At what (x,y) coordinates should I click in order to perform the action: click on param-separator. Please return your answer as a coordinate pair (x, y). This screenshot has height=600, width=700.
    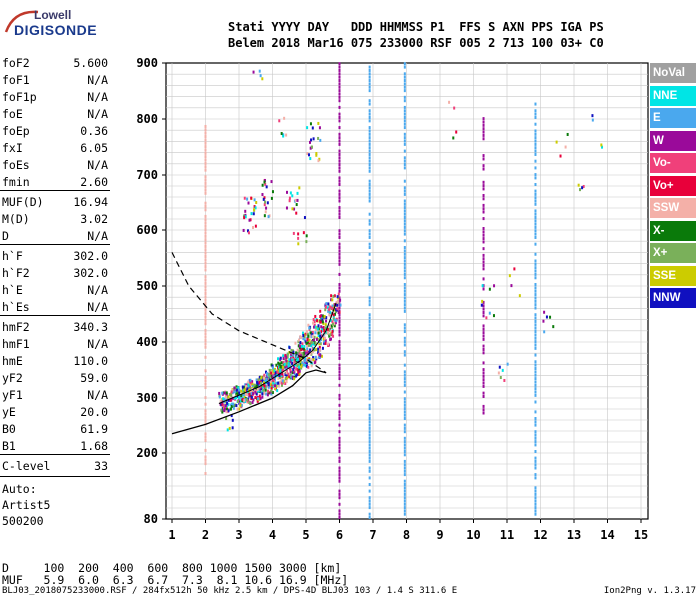
    Looking at the image, I should click on (55, 244).